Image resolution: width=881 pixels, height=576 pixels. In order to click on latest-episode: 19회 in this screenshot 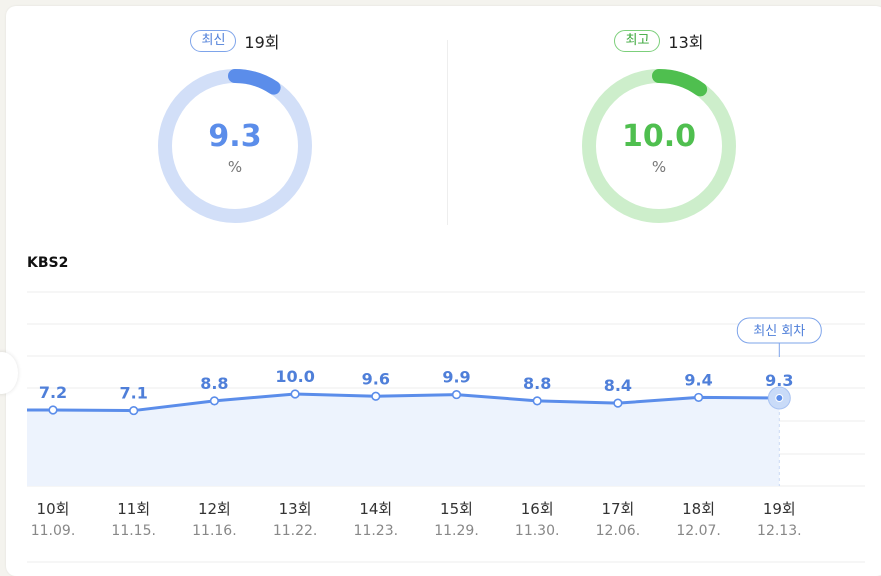, I will do `click(262, 42)`.